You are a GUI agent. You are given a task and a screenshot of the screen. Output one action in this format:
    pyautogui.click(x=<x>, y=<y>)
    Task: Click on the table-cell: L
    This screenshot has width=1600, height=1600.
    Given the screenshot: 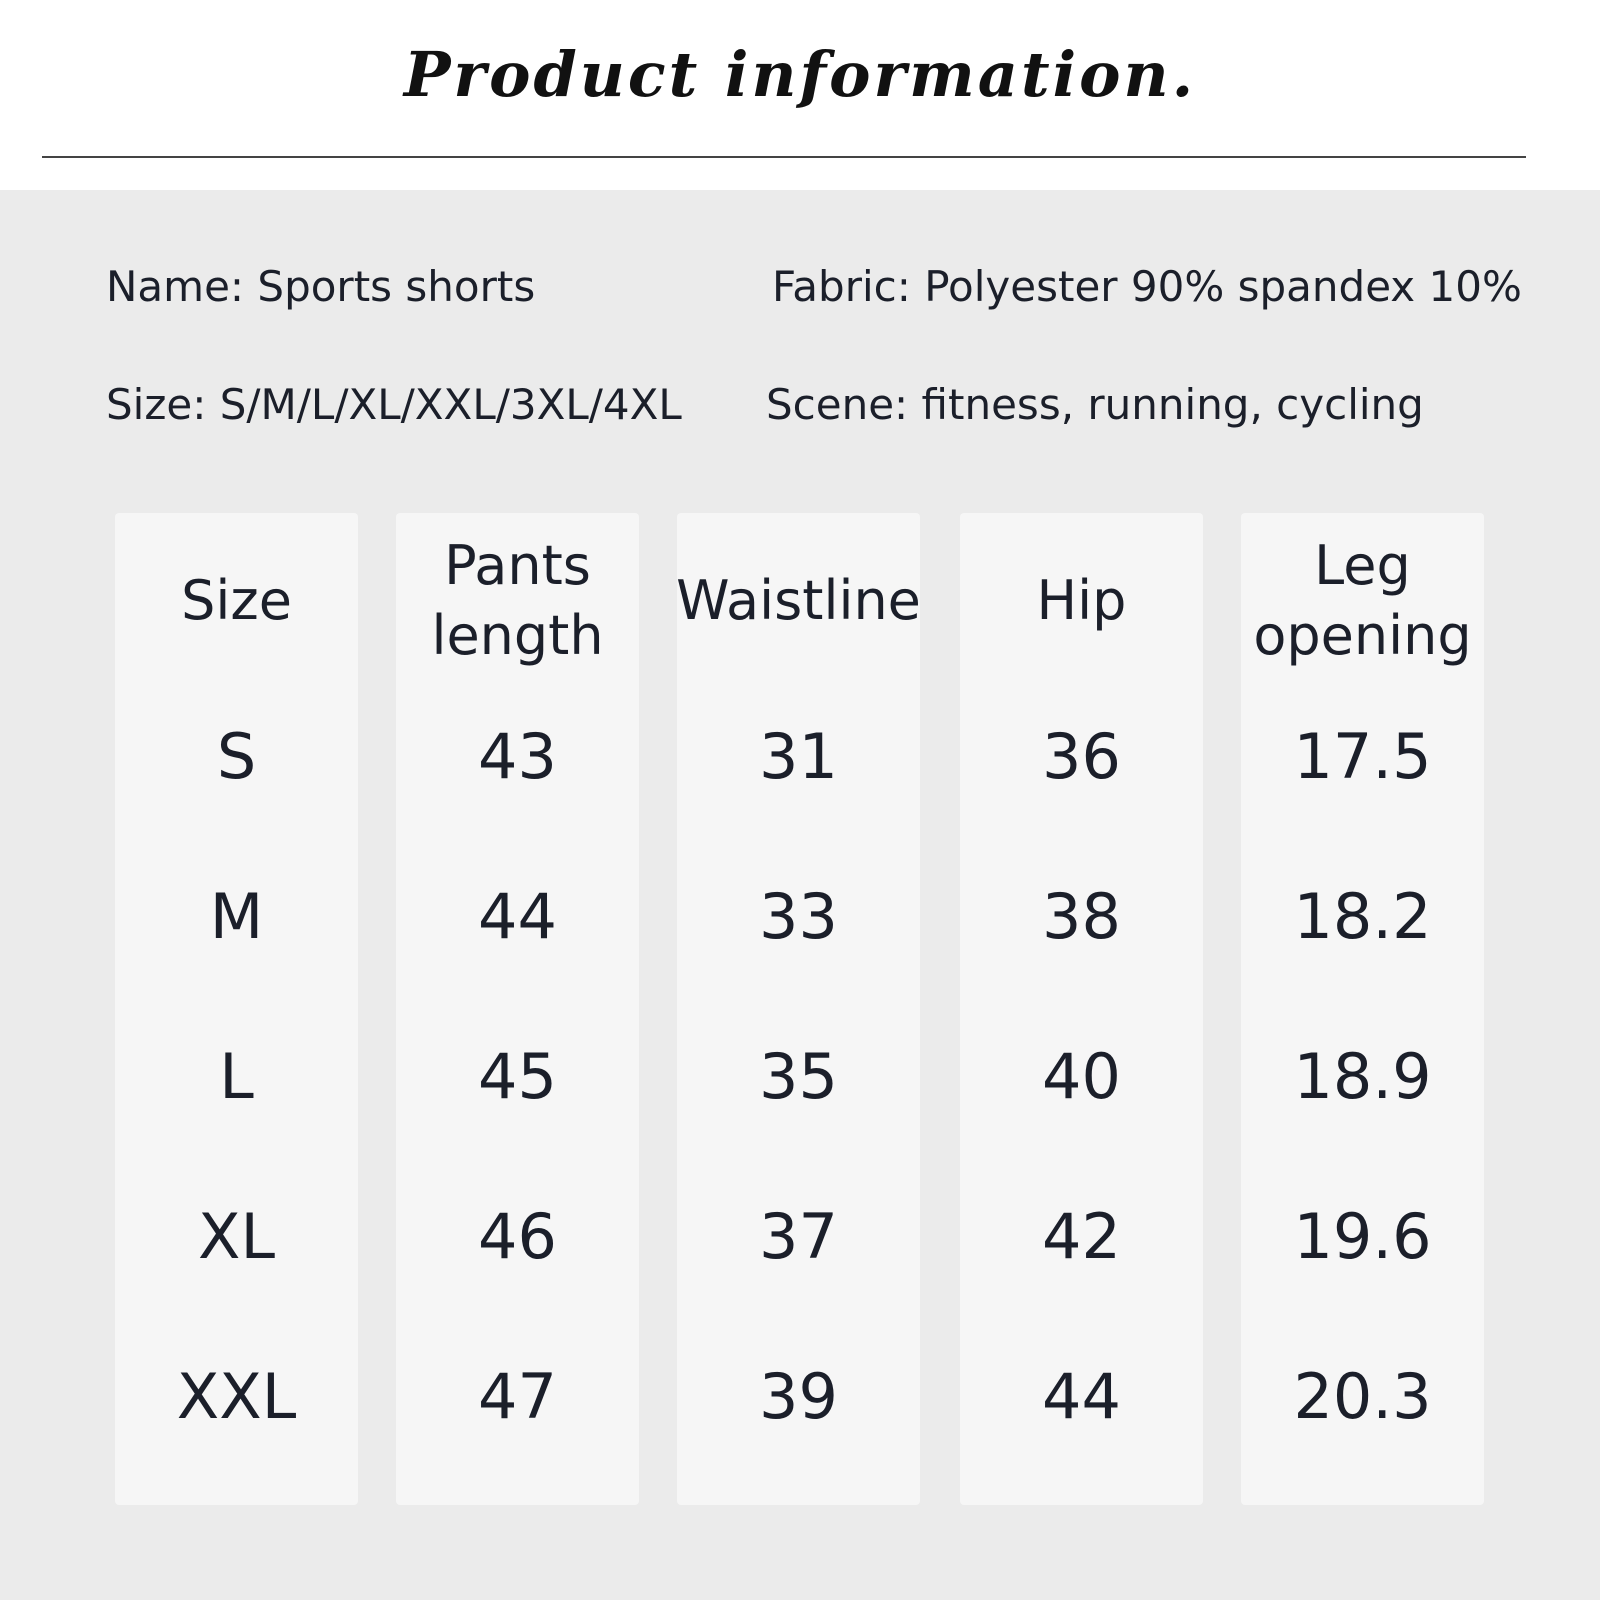 What is the action you would take?
    pyautogui.click(x=236, y=1076)
    